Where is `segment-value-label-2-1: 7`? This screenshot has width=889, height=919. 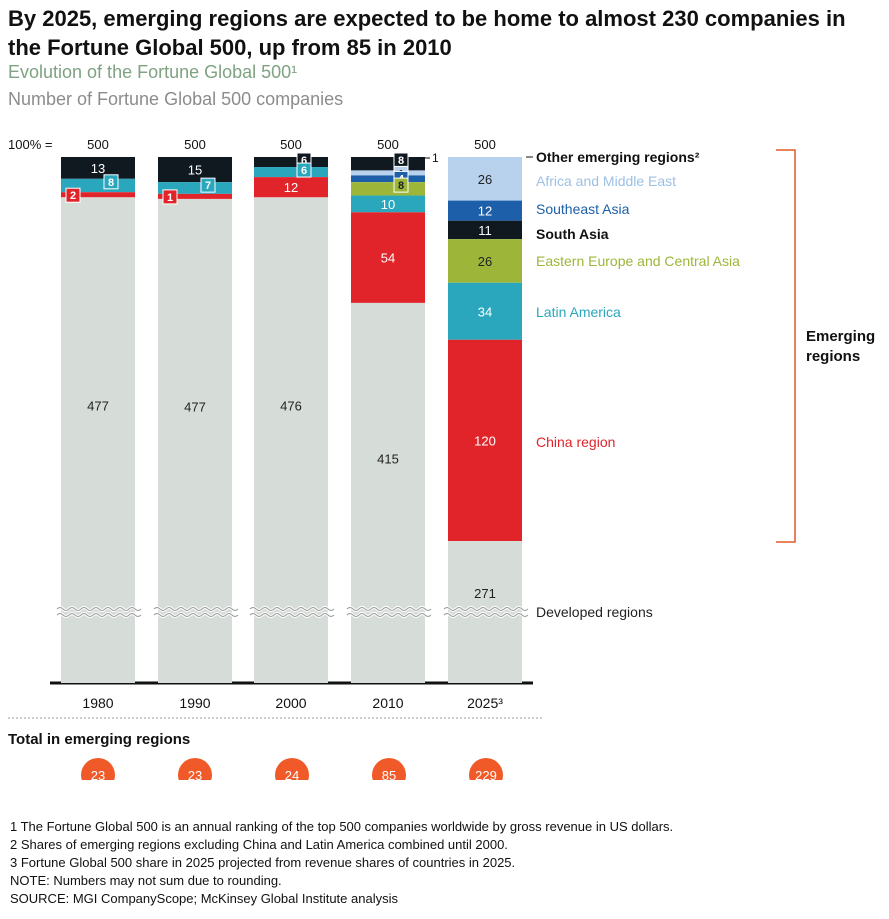
segment-value-label-2-1: 7 is located at coordinates (208, 186).